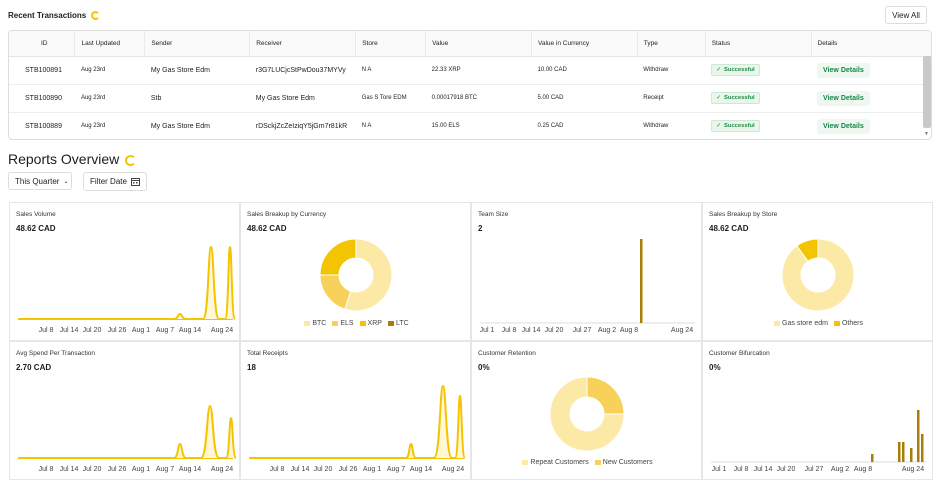 This screenshot has height=482, width=940. What do you see at coordinates (801, 323) in the screenshot?
I see `legend-item: Gas store edm` at bounding box center [801, 323].